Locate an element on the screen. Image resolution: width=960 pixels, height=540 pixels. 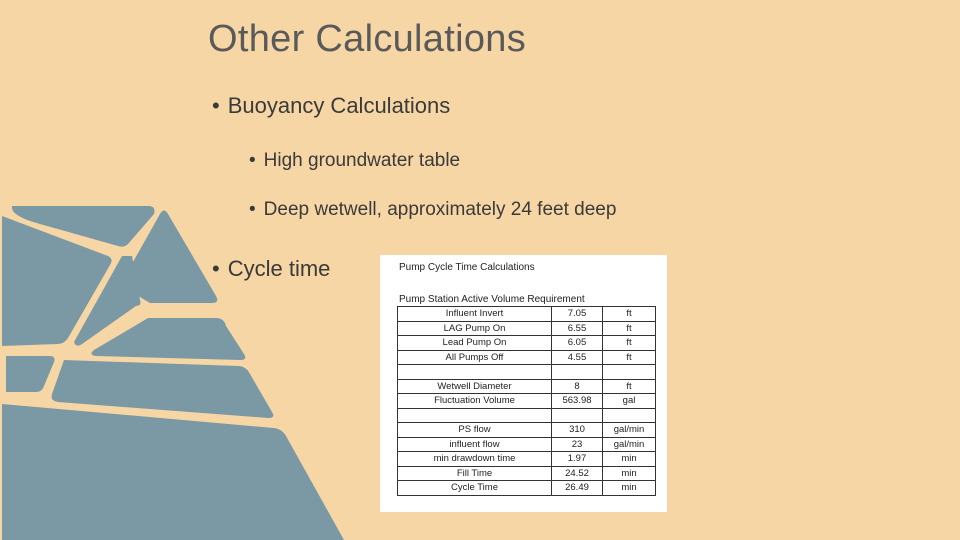
row-label: LAG Pump On is located at coordinates (474, 328).